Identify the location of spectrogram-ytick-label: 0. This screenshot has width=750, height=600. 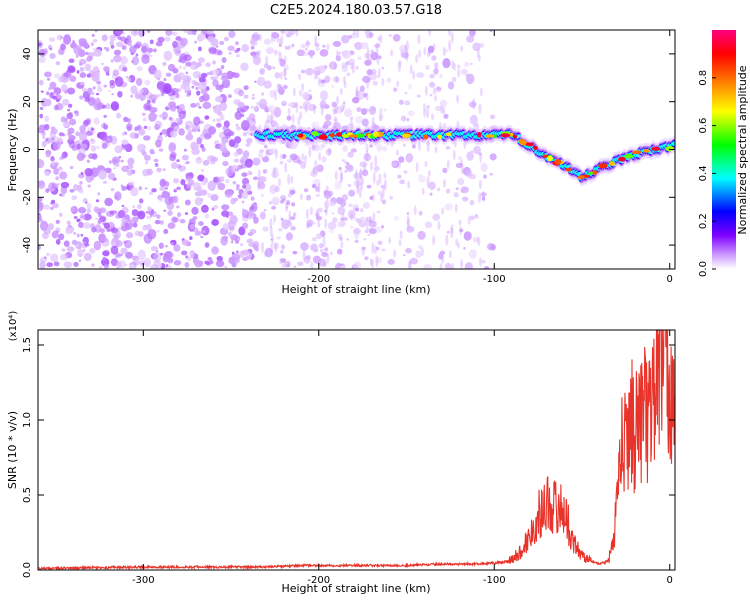
(27, 149).